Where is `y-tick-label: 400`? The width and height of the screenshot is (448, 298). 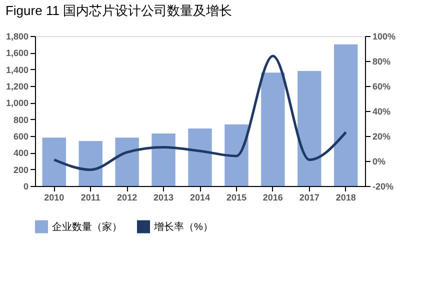
y-tick-label: 400 is located at coordinates (20, 153).